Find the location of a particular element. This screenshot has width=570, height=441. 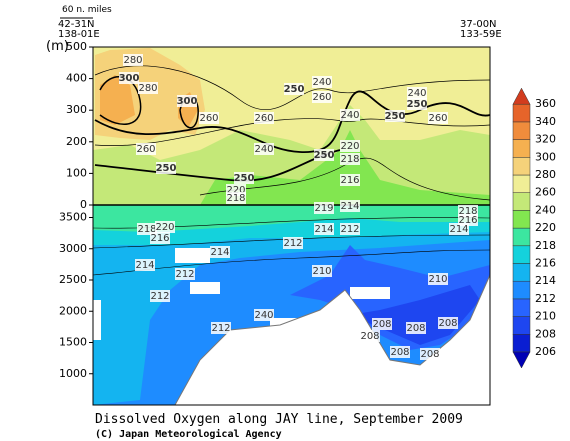

colorbar-label: 212 is located at coordinates (545, 298).